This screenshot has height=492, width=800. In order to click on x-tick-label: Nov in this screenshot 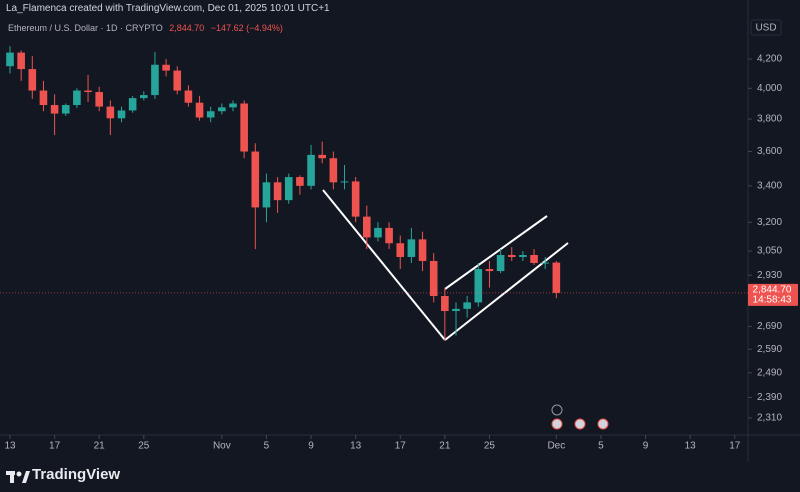, I will do `click(222, 446)`.